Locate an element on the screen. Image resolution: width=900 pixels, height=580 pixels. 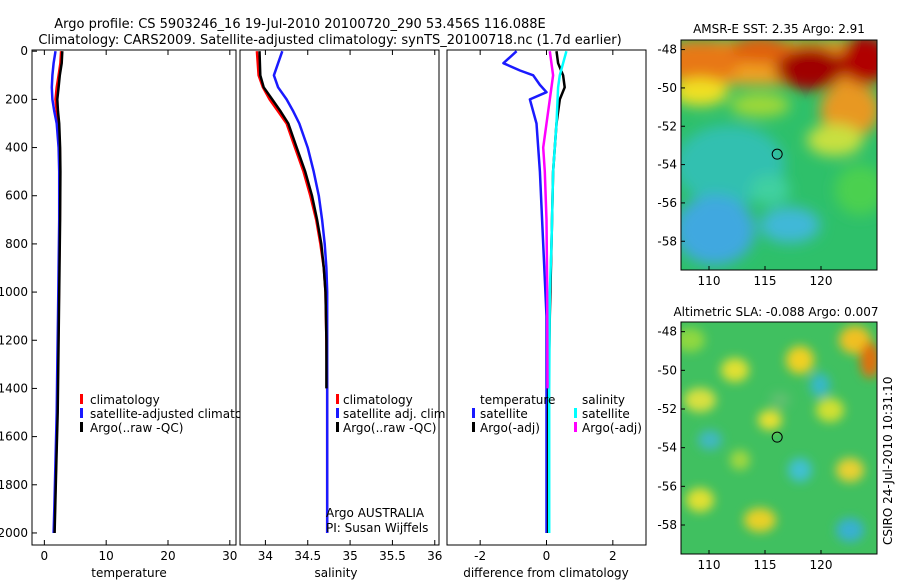
legend-temp-argo-swatch is located at coordinates (473, 427).